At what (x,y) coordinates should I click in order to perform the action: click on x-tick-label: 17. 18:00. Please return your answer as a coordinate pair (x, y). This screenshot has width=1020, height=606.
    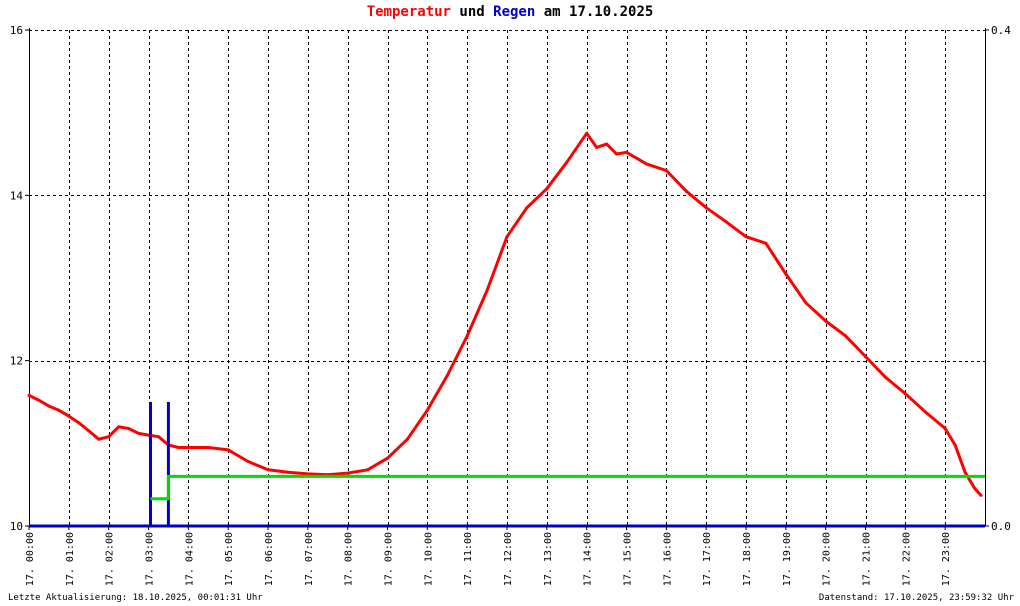
    Looking at the image, I should click on (747, 559).